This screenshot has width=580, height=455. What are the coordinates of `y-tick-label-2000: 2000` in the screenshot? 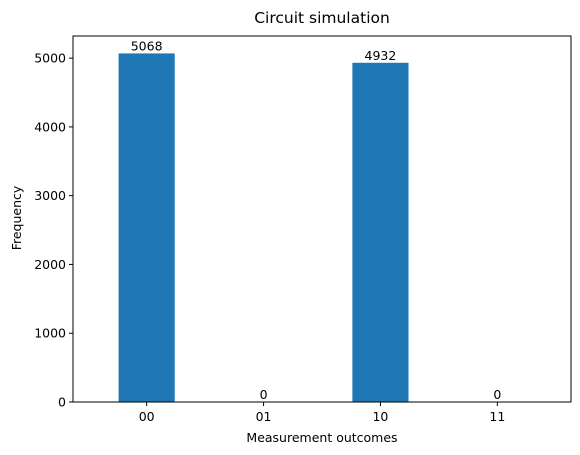 It's located at (50, 264).